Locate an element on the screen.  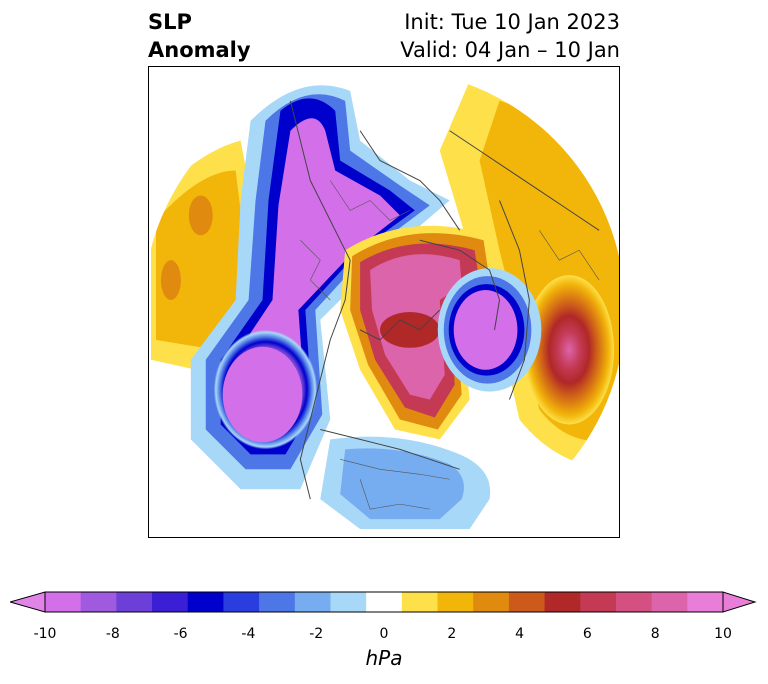
colorbar is located at coordinates (383, 602).